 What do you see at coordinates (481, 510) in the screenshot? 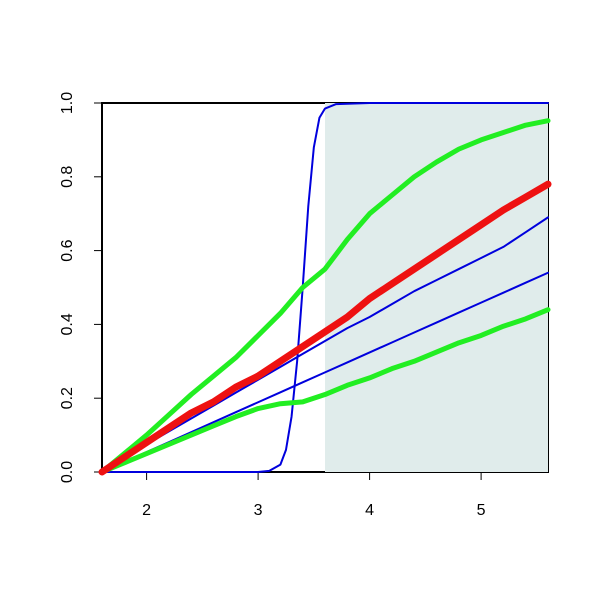
I see `x-tick-label: 5` at bounding box center [481, 510].